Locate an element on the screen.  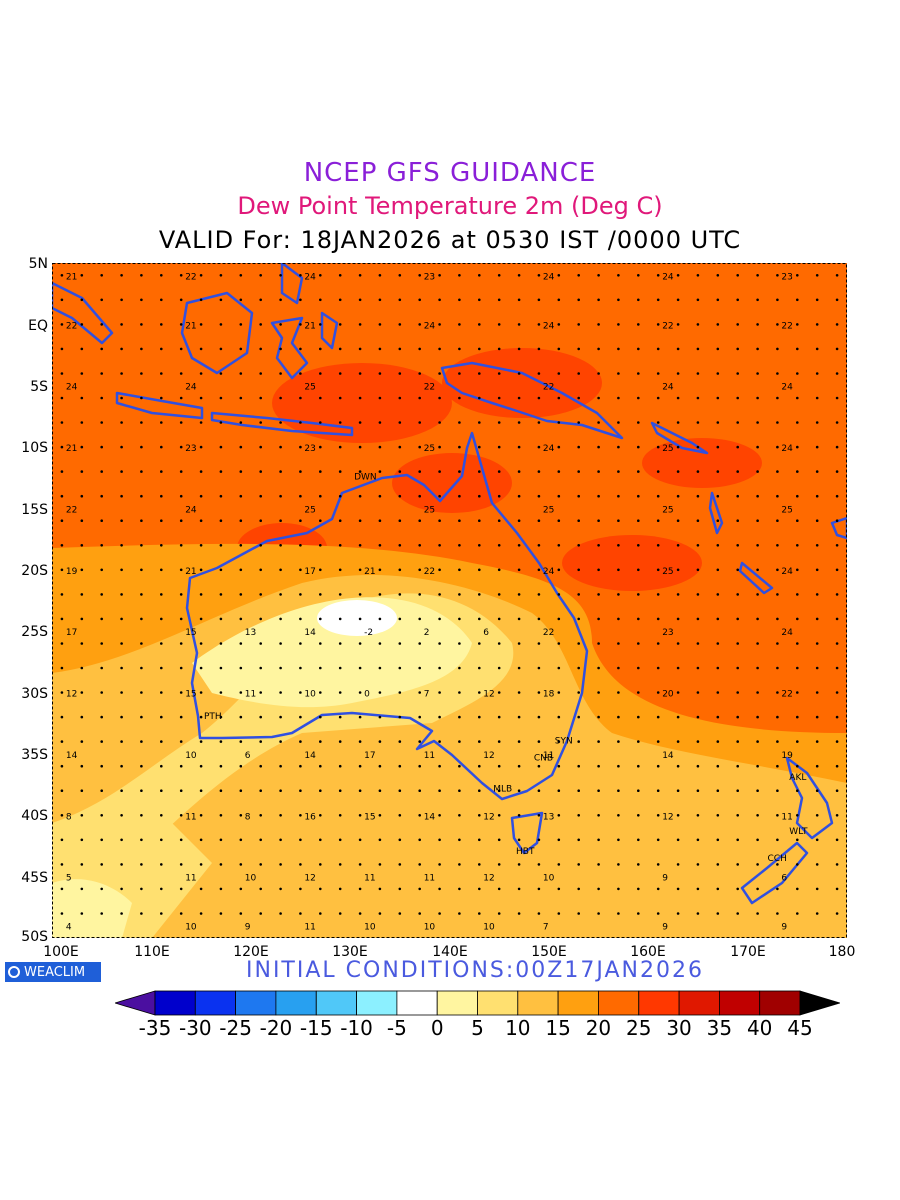
point-value: 23 is located at coordinates (786, 277).